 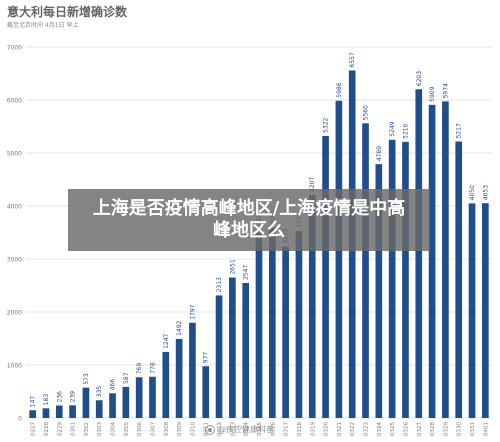 What do you see at coordinates (433, 429) in the screenshot?
I see `x-tick-label: 0328` at bounding box center [433, 429].